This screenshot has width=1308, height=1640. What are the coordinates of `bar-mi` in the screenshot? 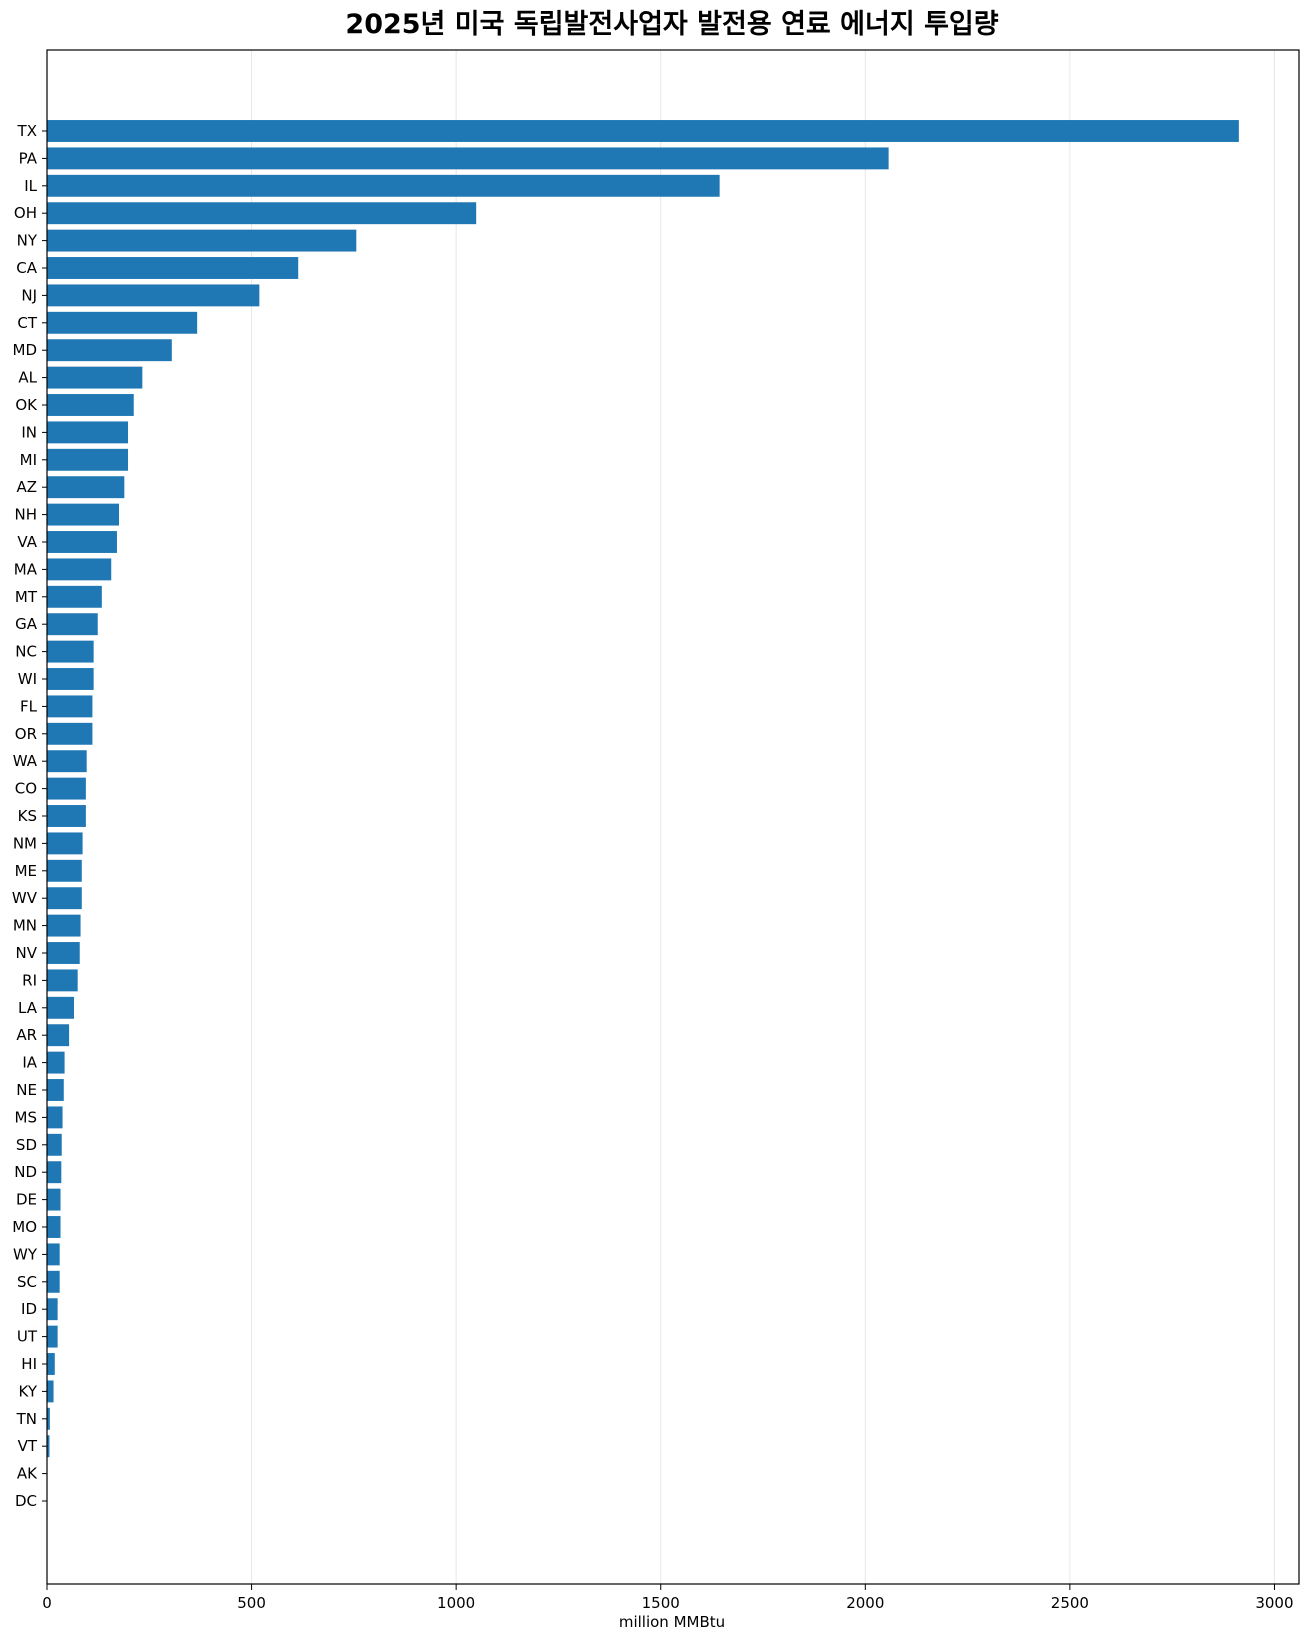 It's located at (88, 459).